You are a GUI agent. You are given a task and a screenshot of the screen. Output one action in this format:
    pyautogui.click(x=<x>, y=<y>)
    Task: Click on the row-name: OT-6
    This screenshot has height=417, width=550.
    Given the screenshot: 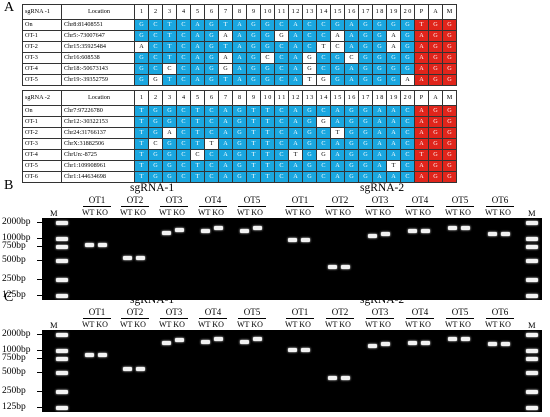 What is the action you would take?
    pyautogui.click(x=42, y=177)
    